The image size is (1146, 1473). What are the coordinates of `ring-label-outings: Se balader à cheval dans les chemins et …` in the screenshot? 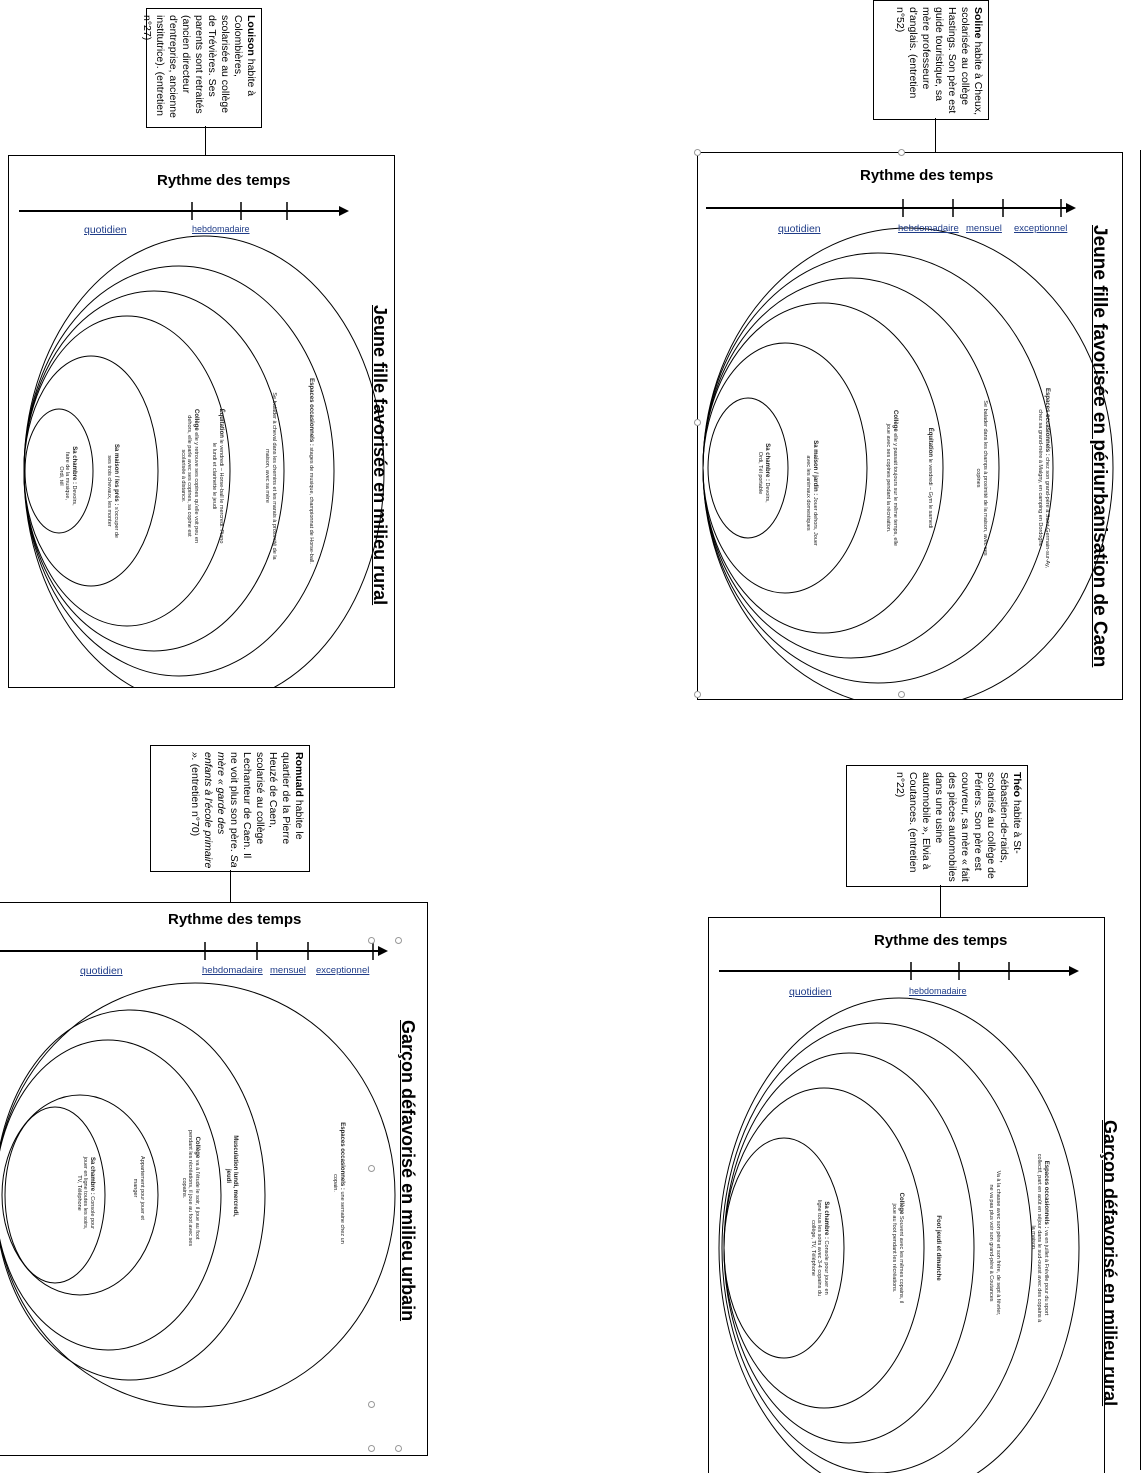 It's located at (271, 476).